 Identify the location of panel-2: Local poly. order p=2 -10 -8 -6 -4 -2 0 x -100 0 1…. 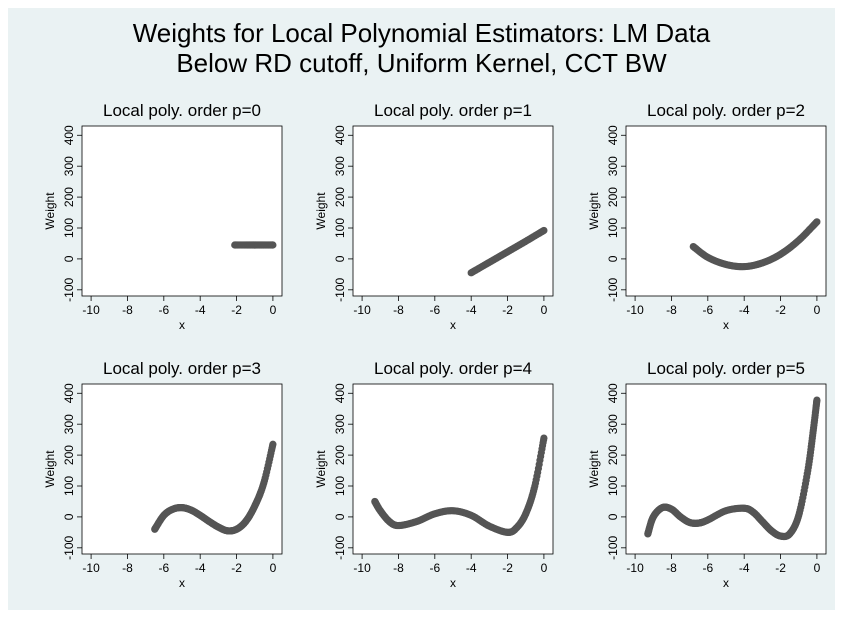
(707, 216).